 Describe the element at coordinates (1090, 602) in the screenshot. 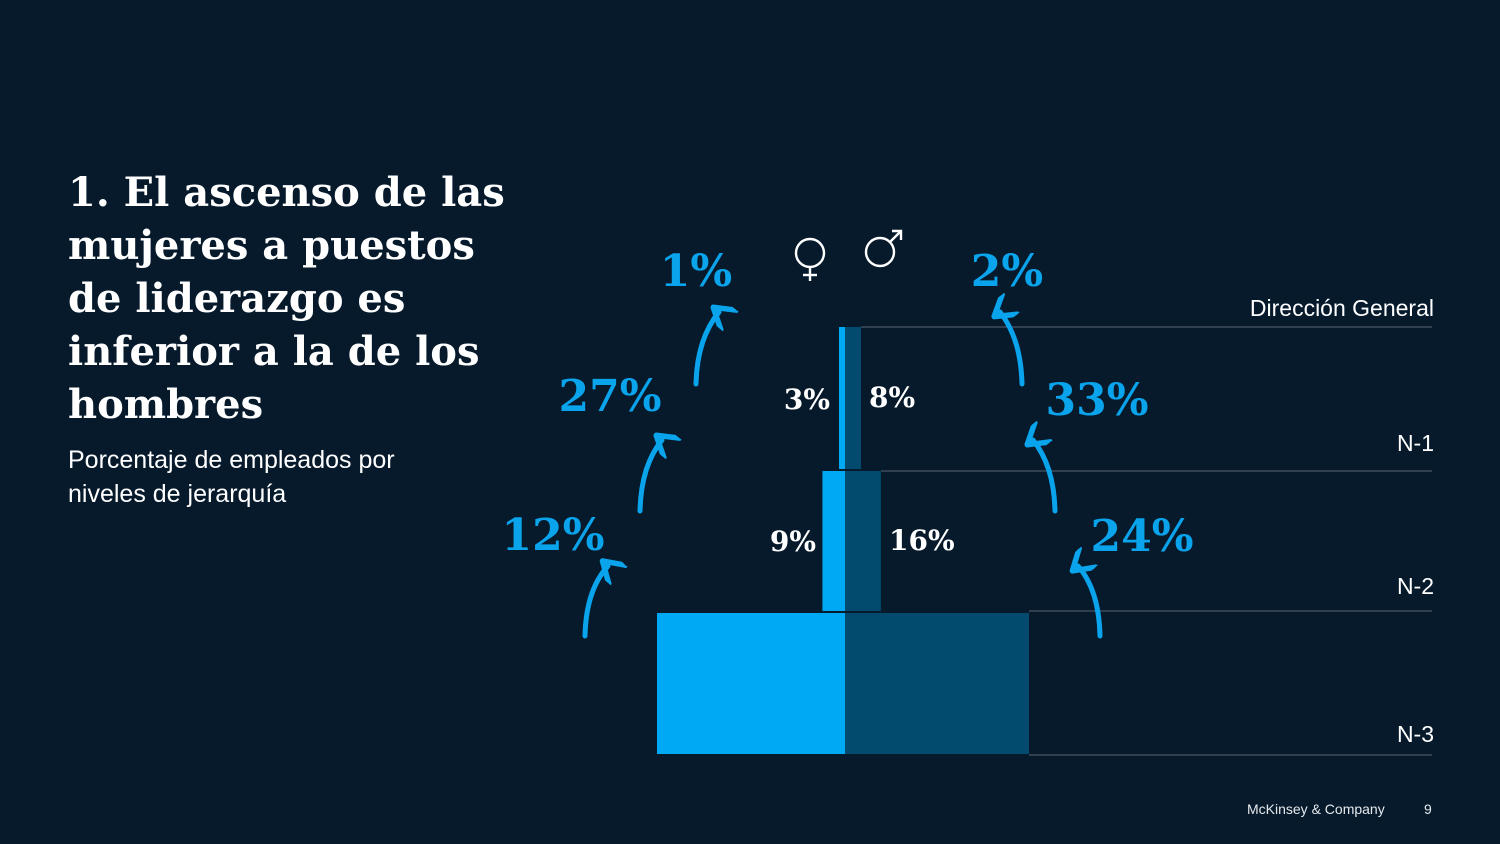

I see `arrow-men-n3-n2` at that location.